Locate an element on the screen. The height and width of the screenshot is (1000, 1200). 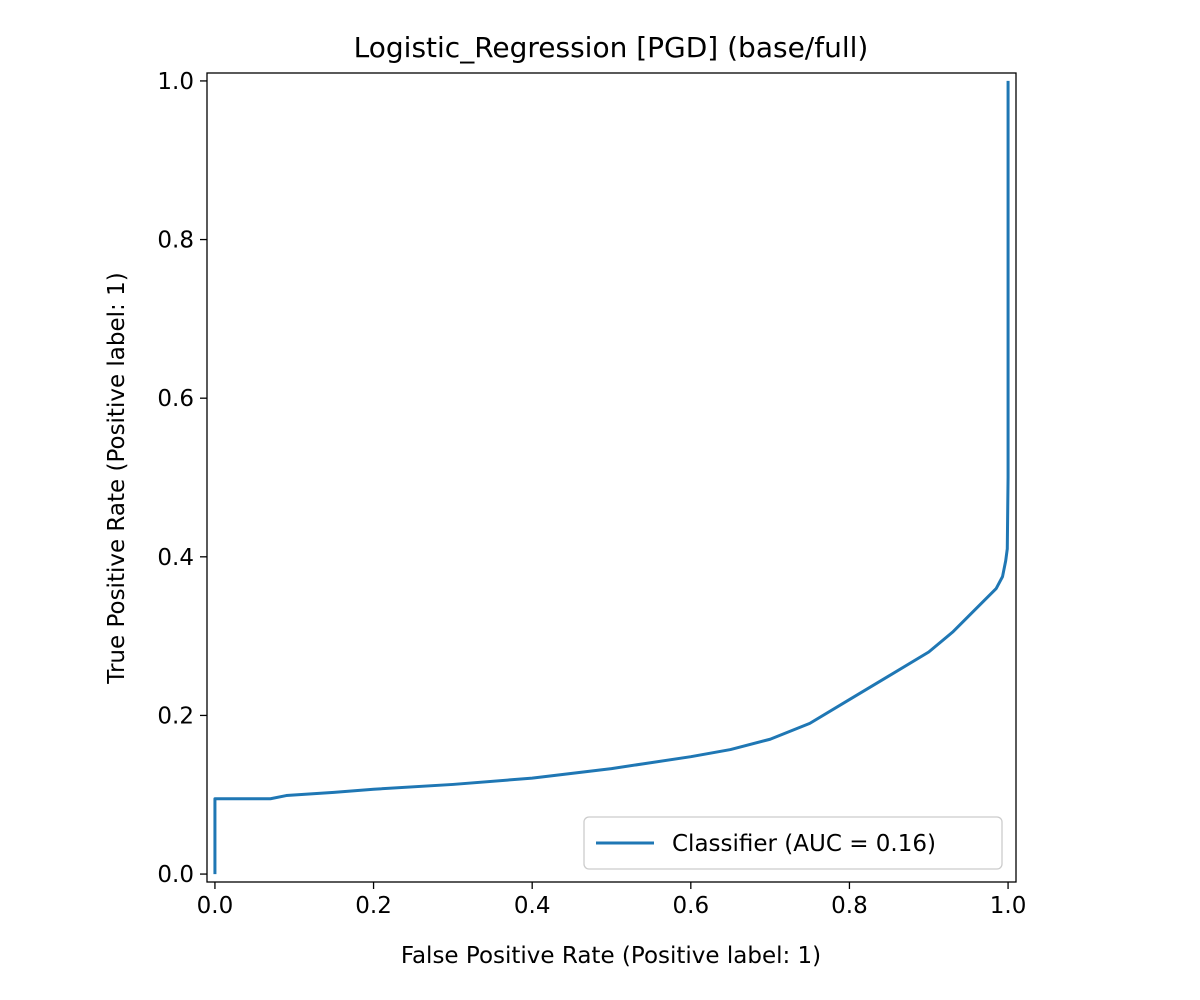
x-tick-label: 1.0 is located at coordinates (1008, 906).